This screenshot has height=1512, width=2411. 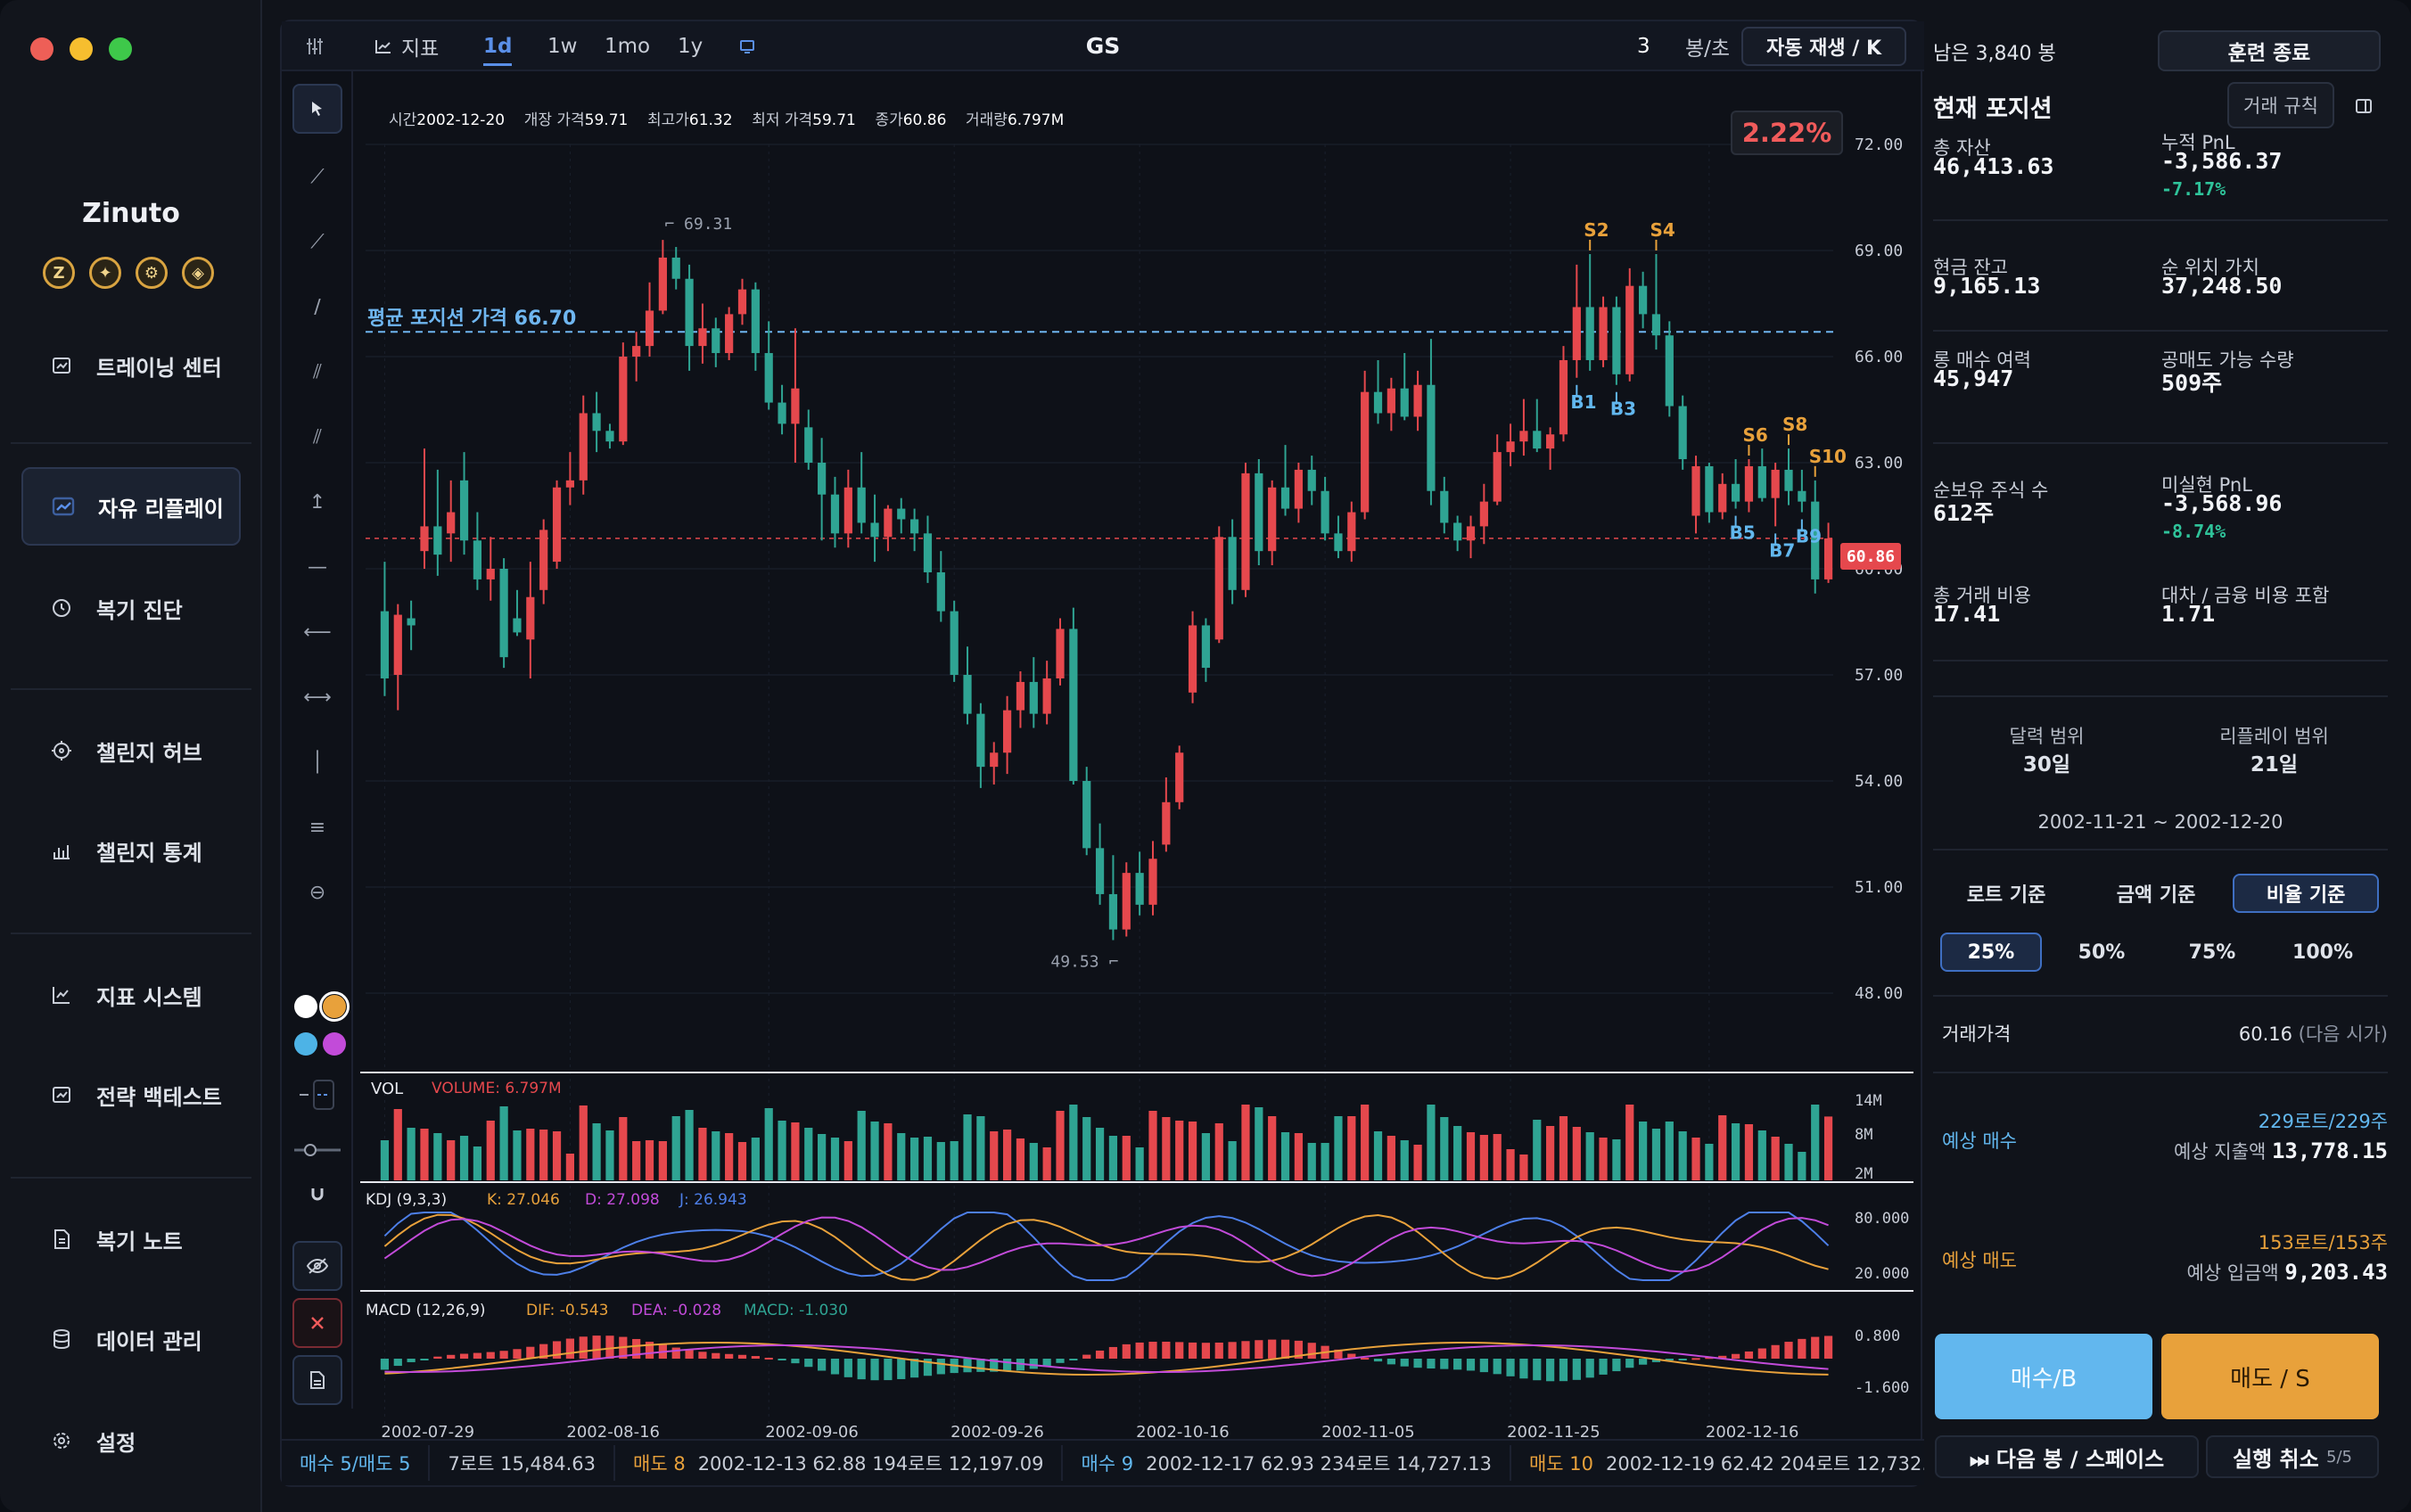 I want to click on nav-training-center: 트레이닝 센터, so click(x=131, y=365).